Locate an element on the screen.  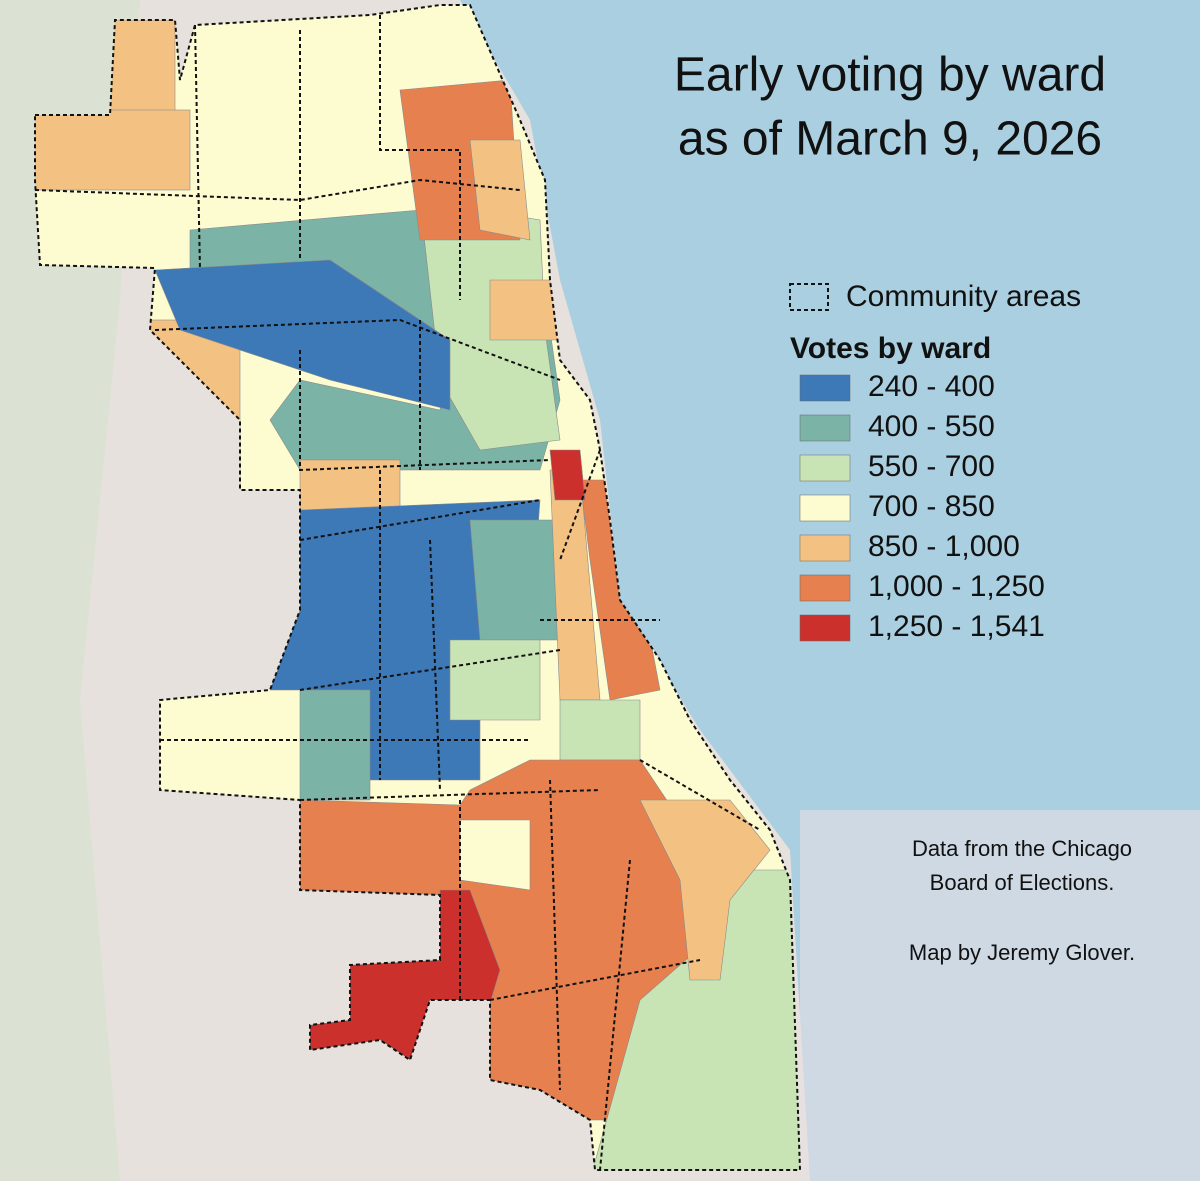
legend-label: 700 - 850 is located at coordinates (931, 506).